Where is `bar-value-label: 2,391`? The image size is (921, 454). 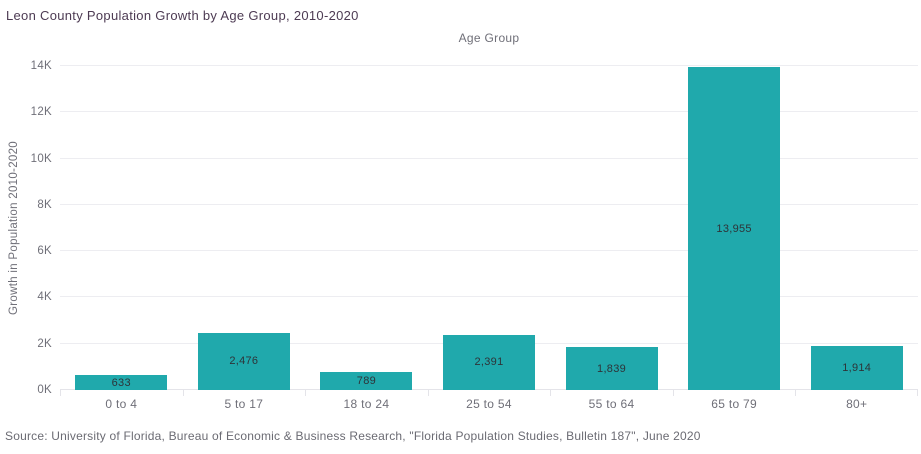
bar-value-label: 2,391 is located at coordinates (489, 362).